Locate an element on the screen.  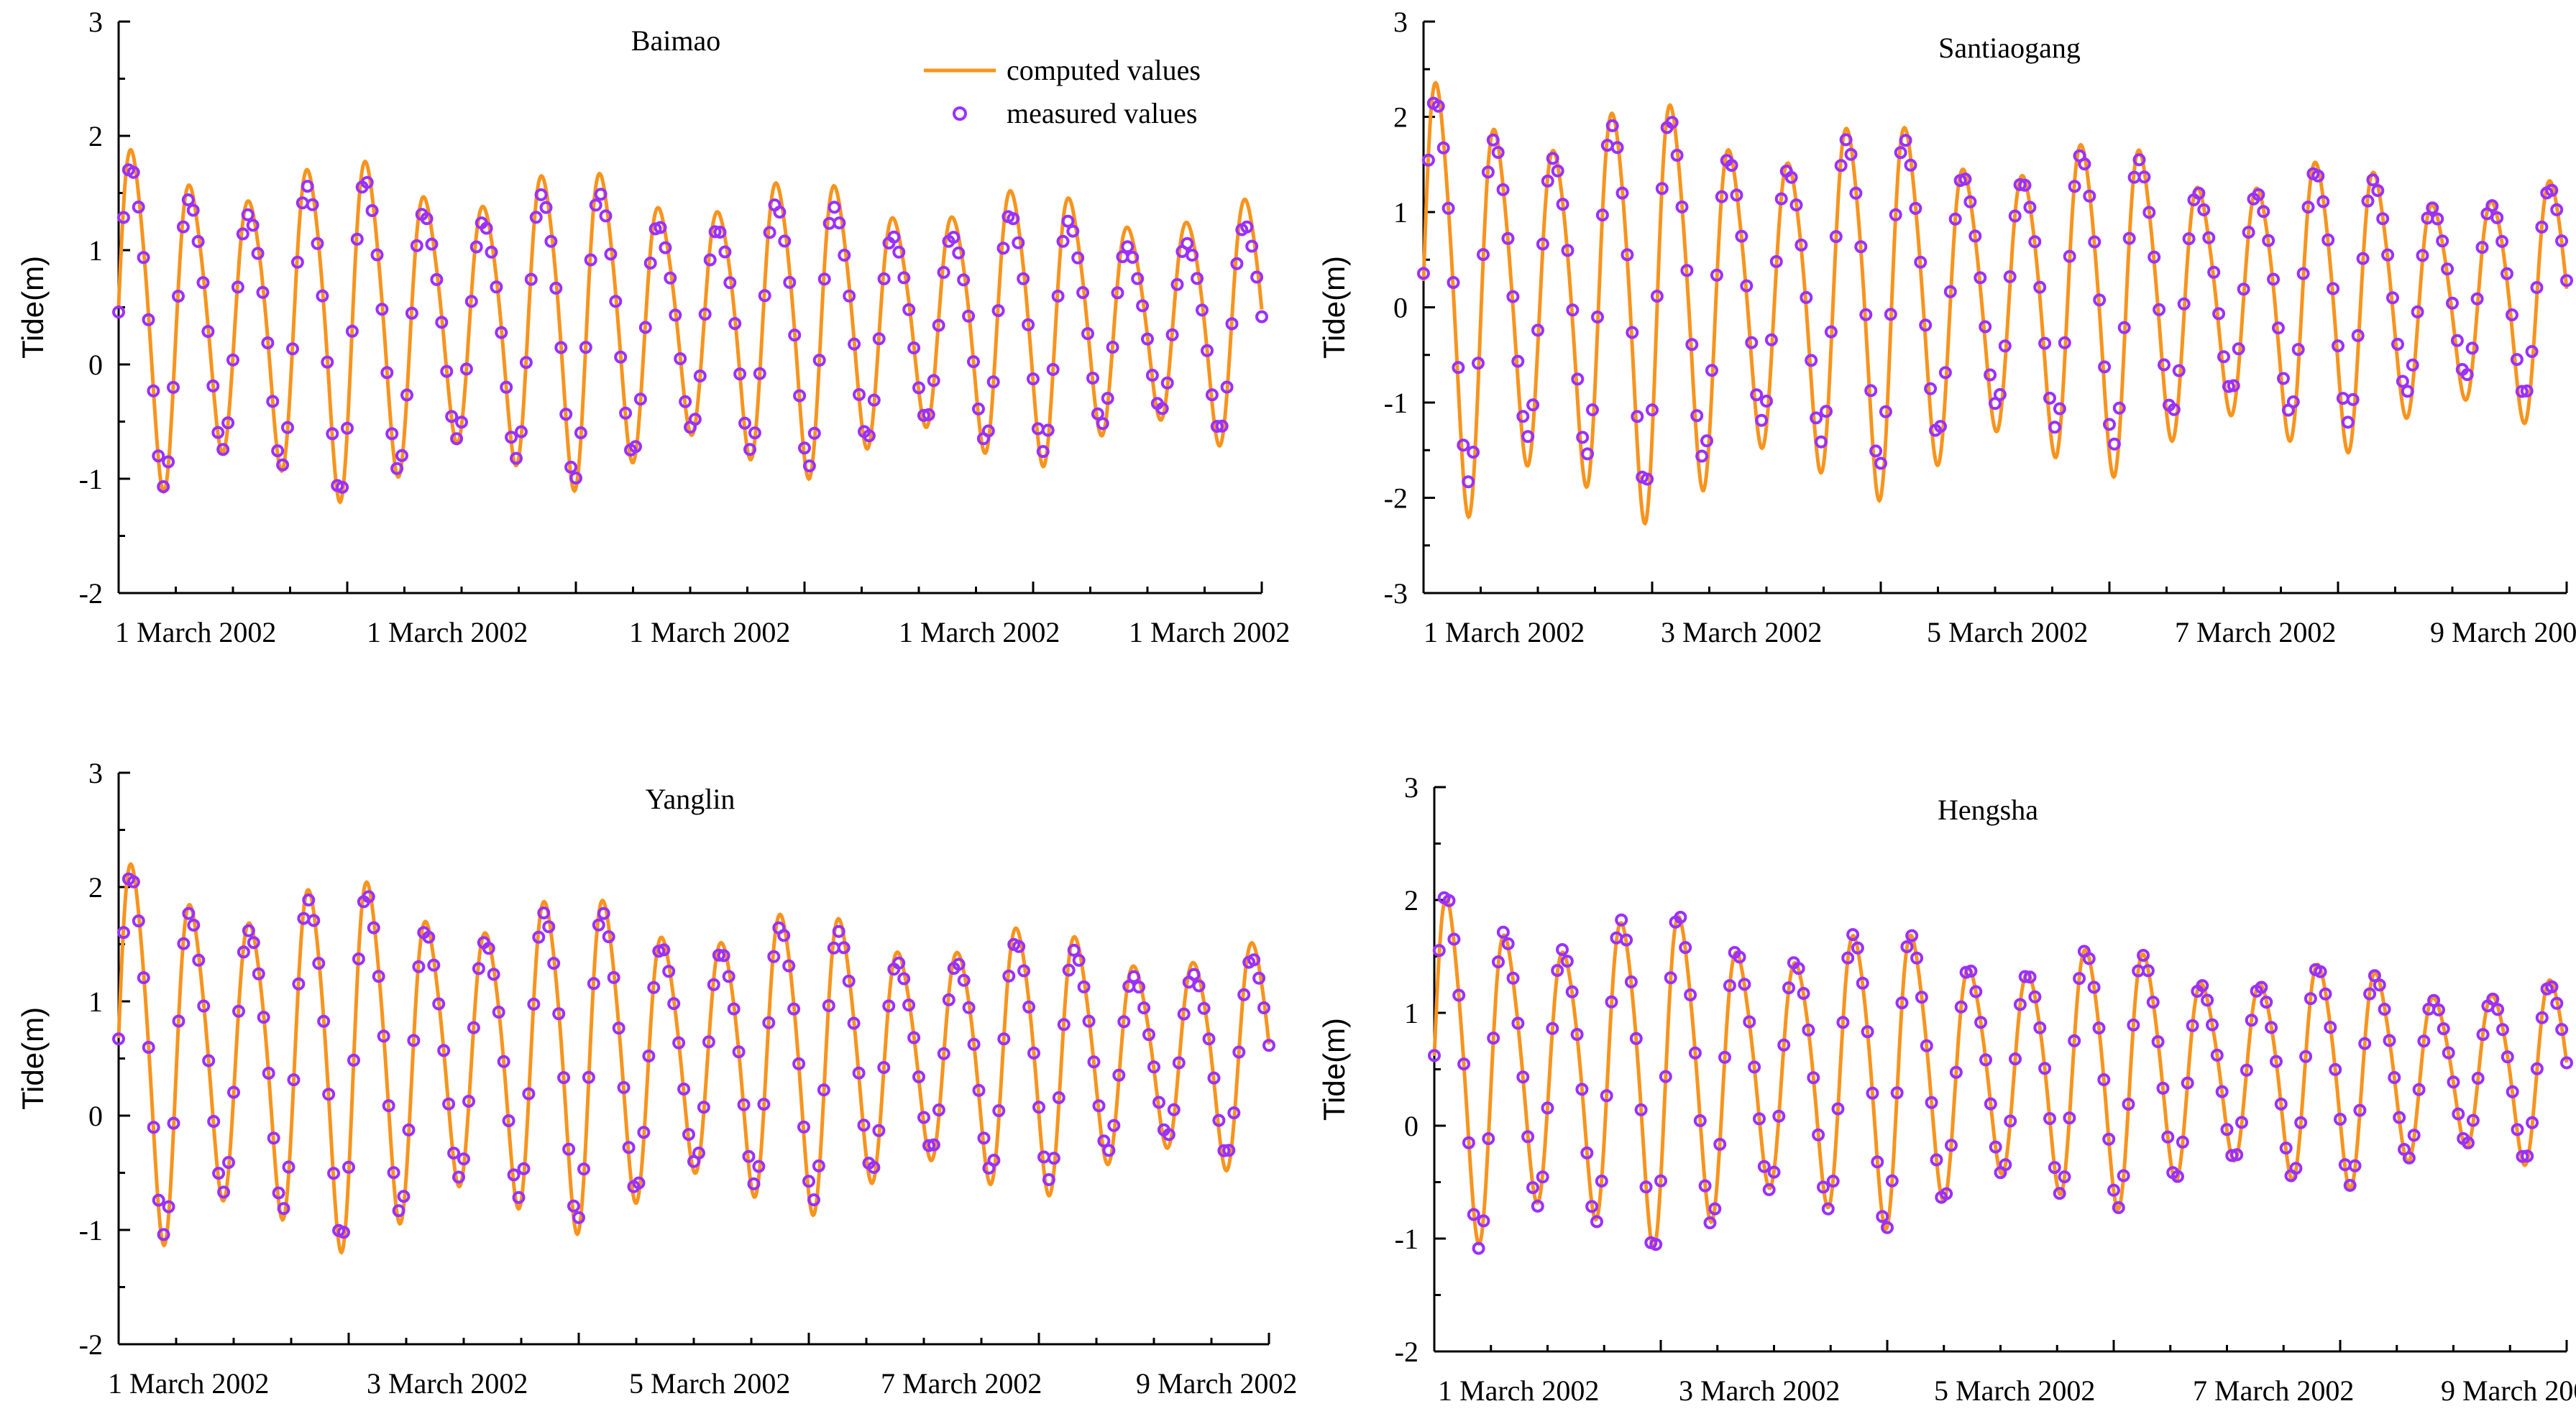
station-title: Yanglin is located at coordinates (690, 799).